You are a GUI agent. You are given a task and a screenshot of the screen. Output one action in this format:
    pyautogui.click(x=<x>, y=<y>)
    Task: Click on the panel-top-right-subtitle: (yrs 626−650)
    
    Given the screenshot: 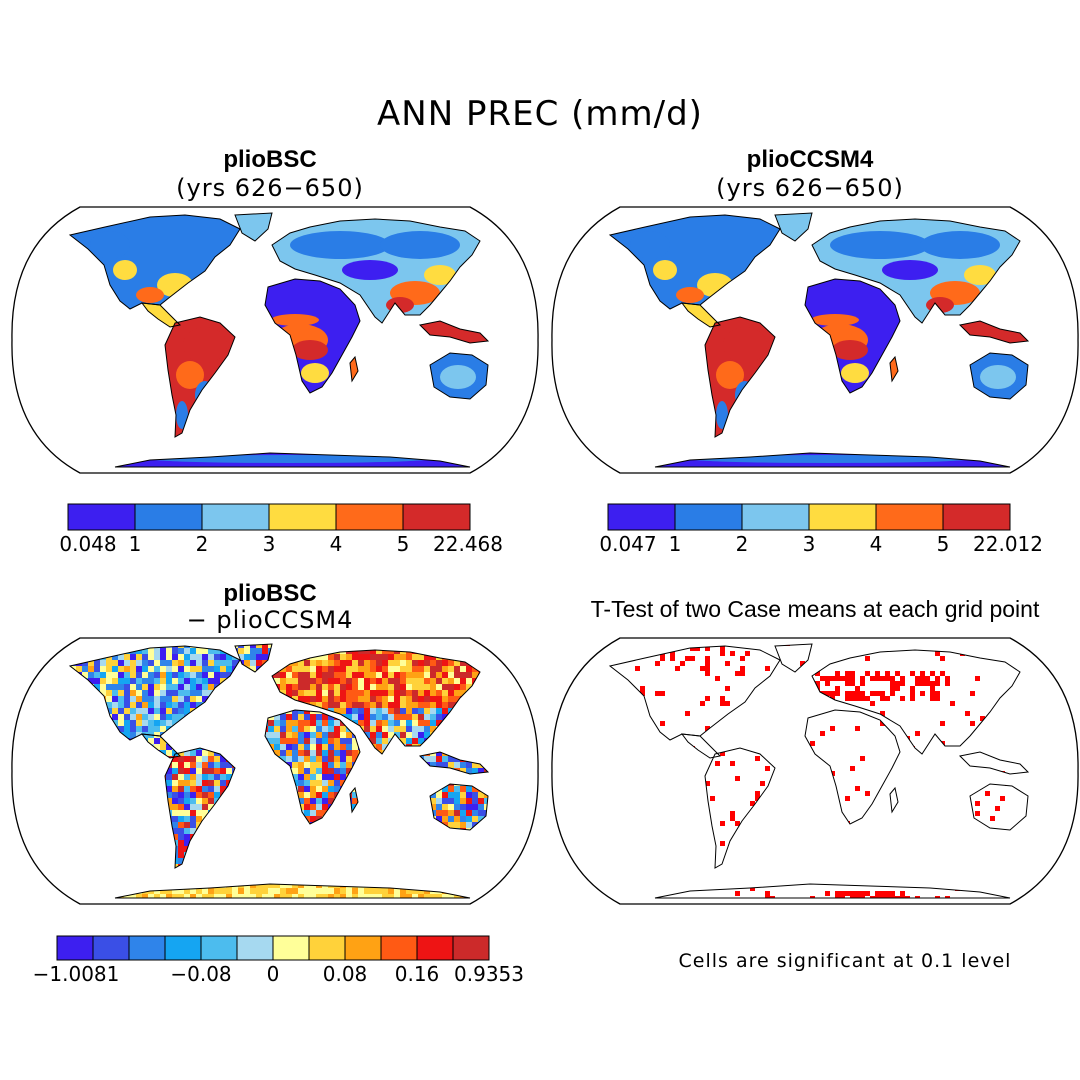 What is the action you would take?
    pyautogui.click(x=810, y=188)
    